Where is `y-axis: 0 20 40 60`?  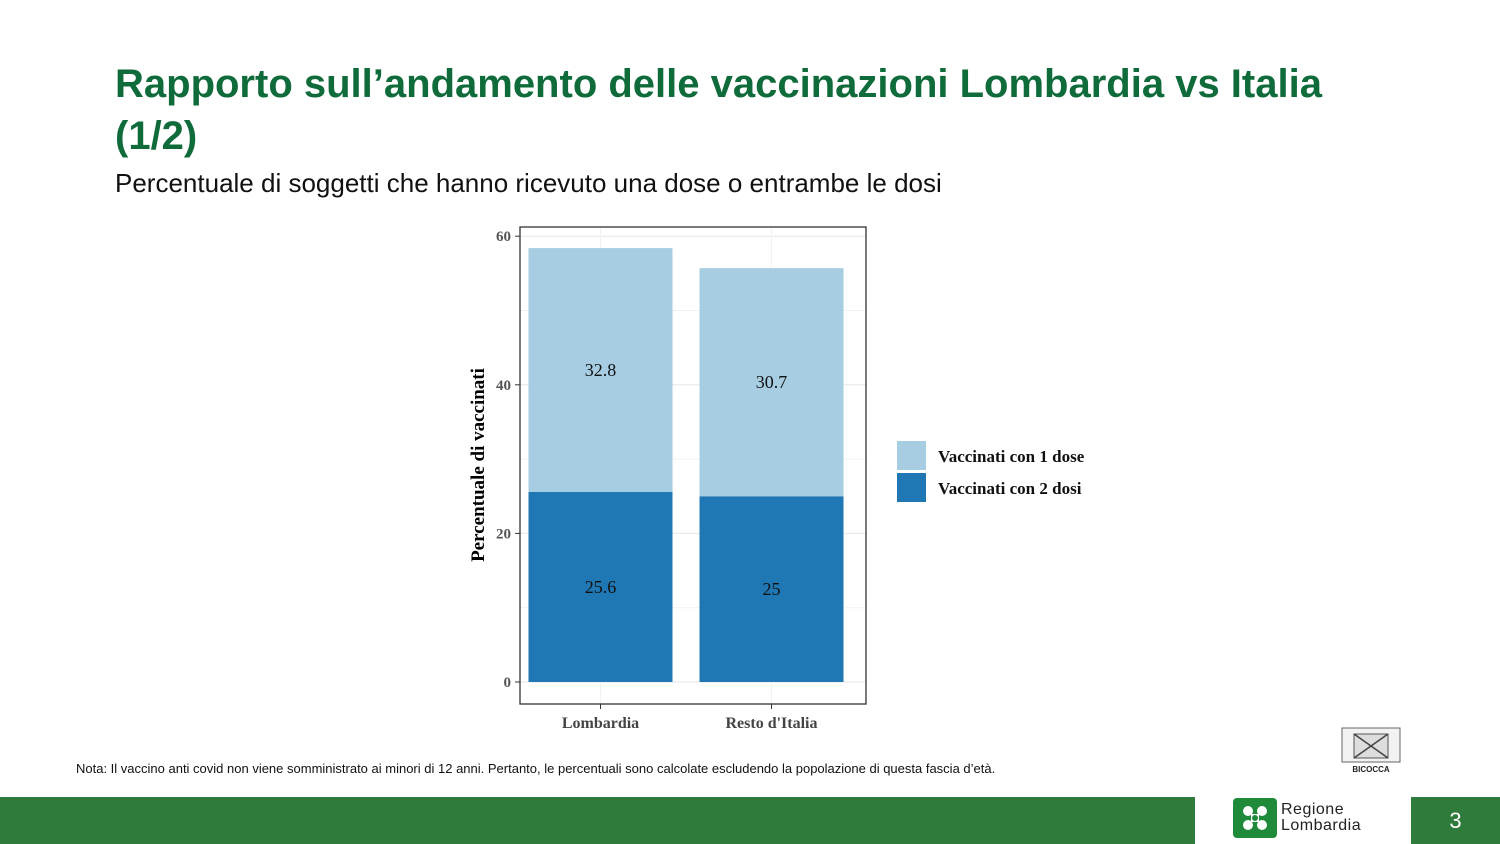
y-axis: 0 20 40 60 is located at coordinates (508, 460).